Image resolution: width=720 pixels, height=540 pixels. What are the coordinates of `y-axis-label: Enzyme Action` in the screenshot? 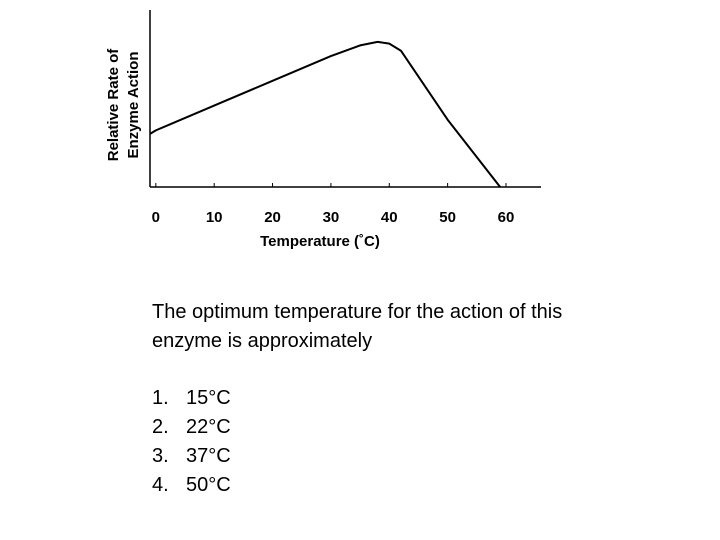 It's located at (133, 105).